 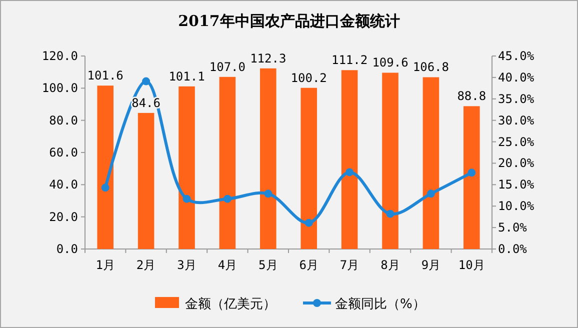 What do you see at coordinates (516, 99) in the screenshot?
I see `y2-tick-label: 35.0%` at bounding box center [516, 99].